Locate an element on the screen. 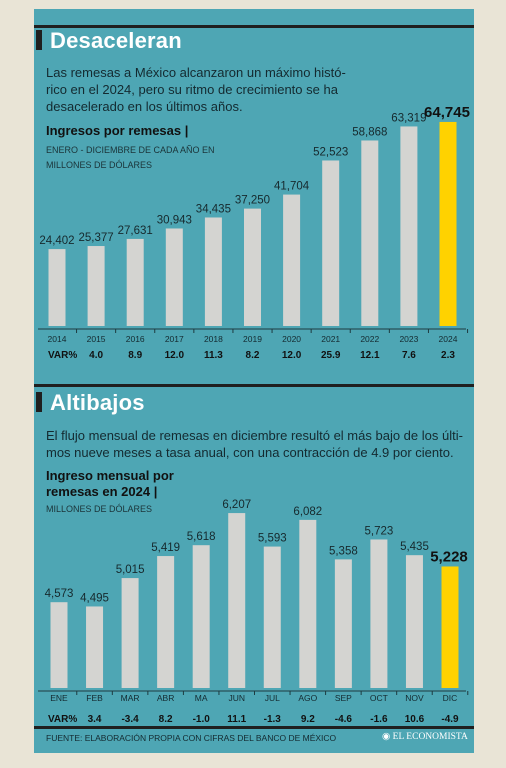 The height and width of the screenshot is (768, 506). section-2-heading: Altibajos is located at coordinates (90, 403).